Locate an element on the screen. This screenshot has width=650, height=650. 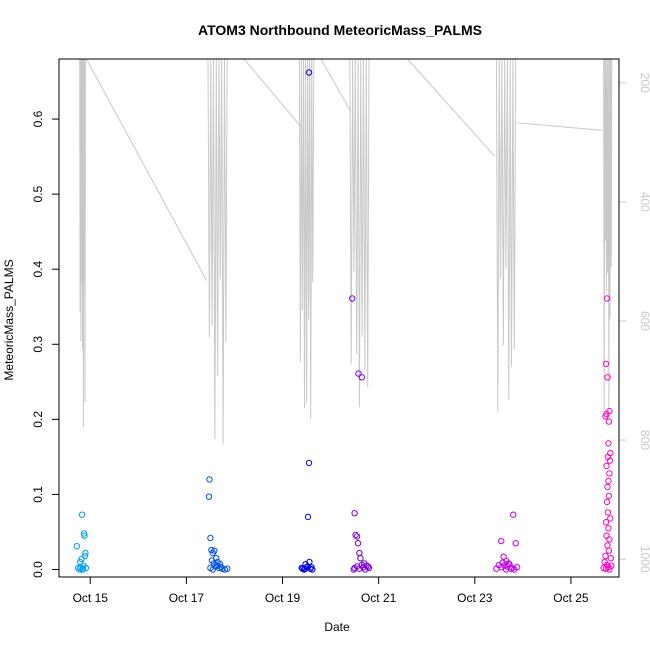
x-tick-label: Oct 21 is located at coordinates (379, 598).